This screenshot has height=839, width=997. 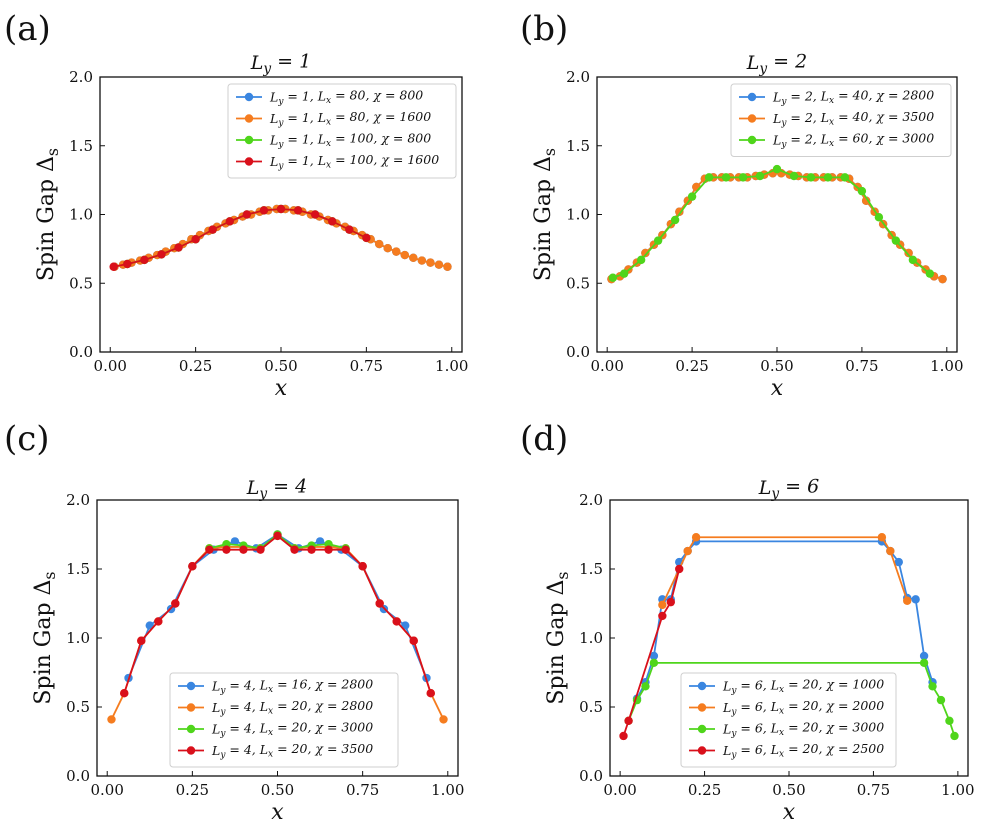 What do you see at coordinates (578, 283) in the screenshot?
I see `y-tick-label: 0.5` at bounding box center [578, 283].